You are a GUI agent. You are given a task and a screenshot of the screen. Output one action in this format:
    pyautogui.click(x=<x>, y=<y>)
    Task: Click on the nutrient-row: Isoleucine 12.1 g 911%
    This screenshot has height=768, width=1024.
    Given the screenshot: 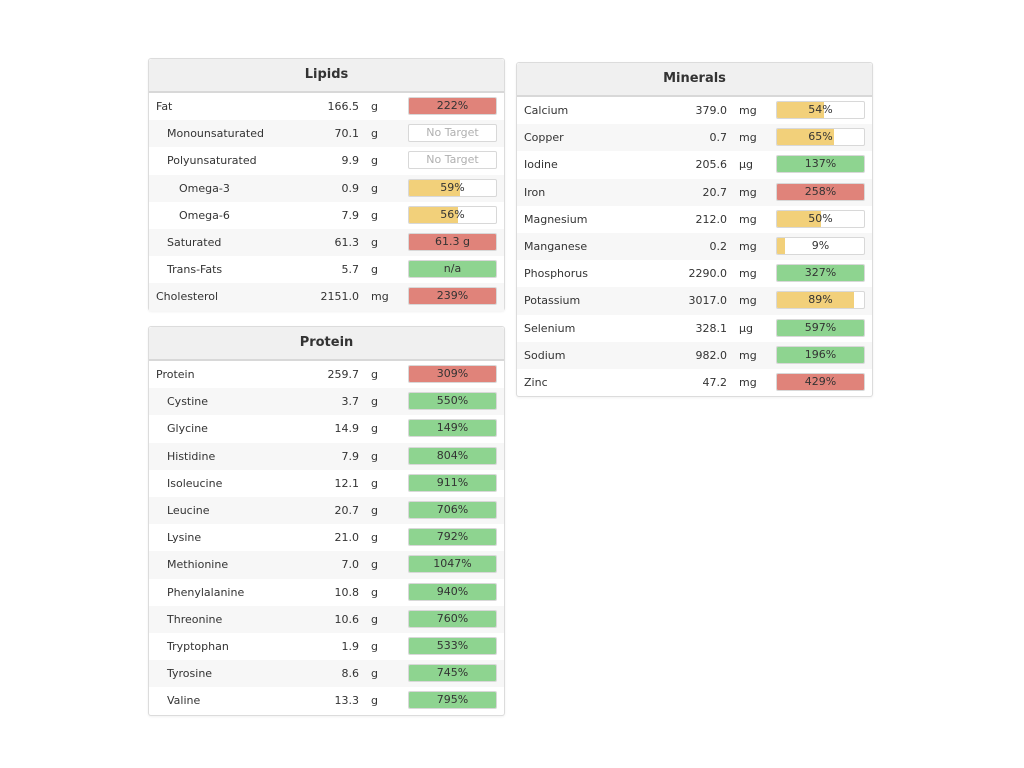 What is the action you would take?
    pyautogui.click(x=326, y=483)
    